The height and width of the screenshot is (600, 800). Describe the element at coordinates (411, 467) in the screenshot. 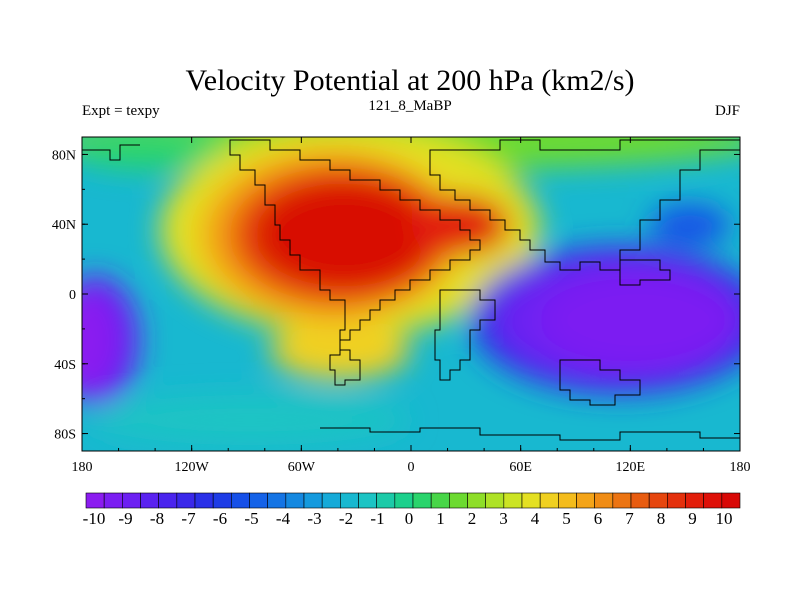

I see `x-tick-label: 0` at that location.